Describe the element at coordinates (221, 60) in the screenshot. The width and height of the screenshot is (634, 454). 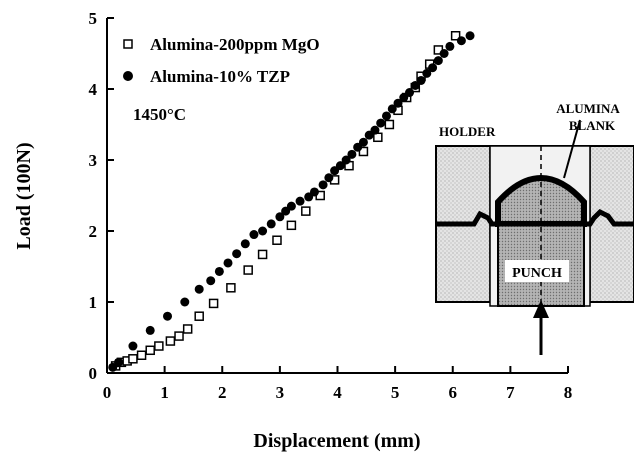
I see `legend: Alumina-200ppm MgO Alumina-10% TZP` at that location.